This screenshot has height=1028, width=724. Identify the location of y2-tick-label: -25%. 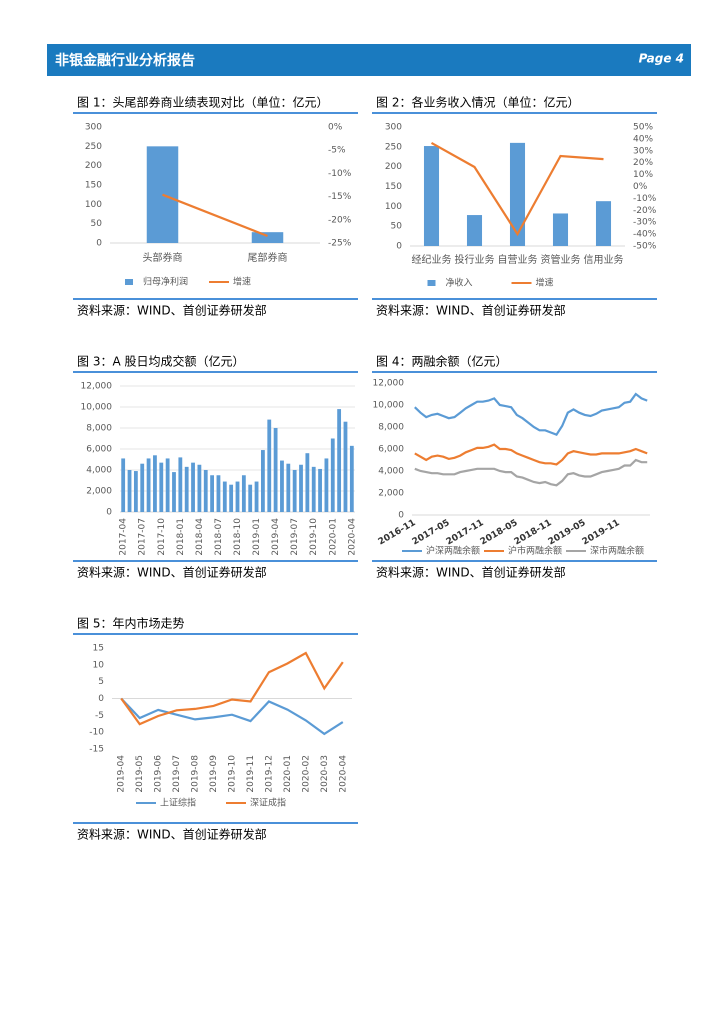
(340, 244).